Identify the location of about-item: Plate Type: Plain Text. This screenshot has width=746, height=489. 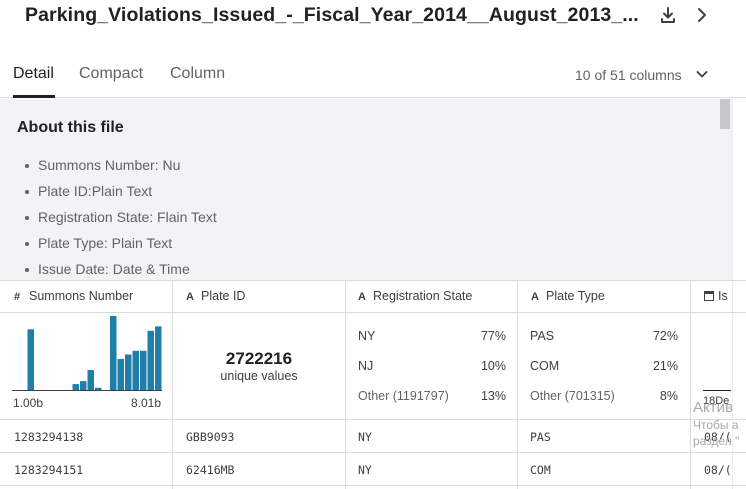
(119, 248).